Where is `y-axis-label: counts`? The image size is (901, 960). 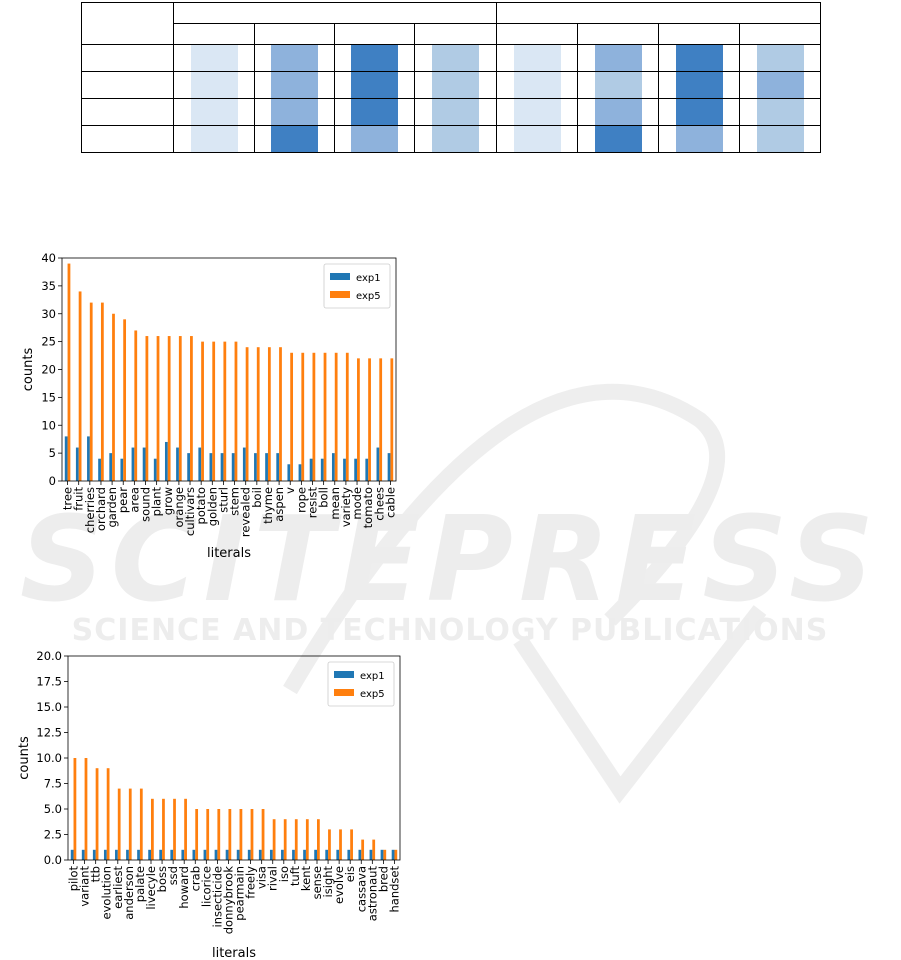
y-axis-label: counts is located at coordinates (28, 370).